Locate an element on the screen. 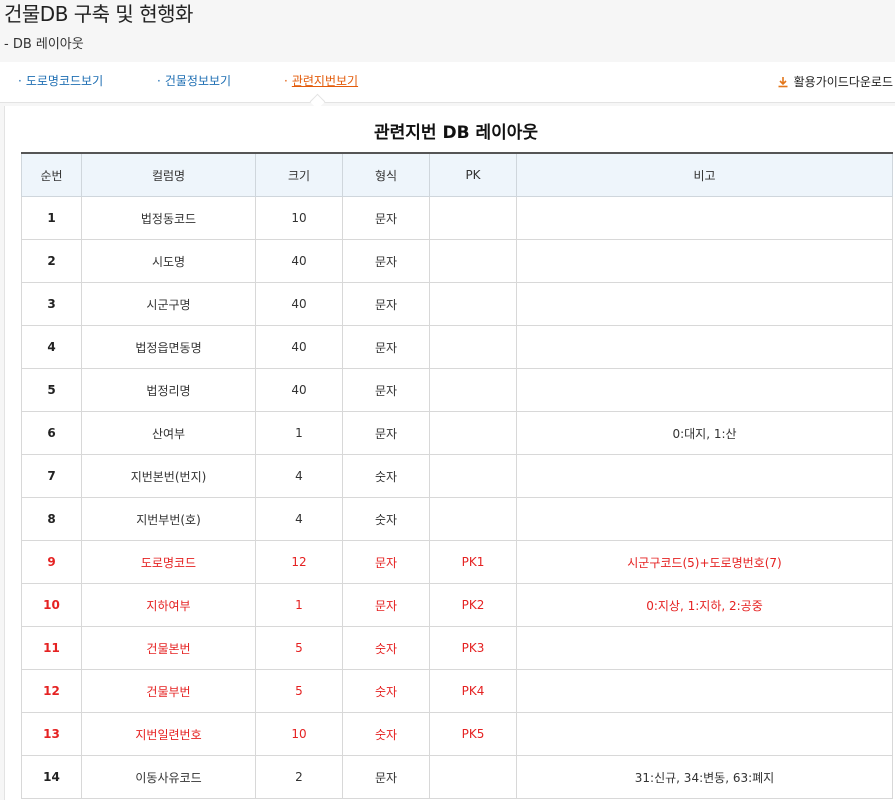  column-header: 순번 is located at coordinates (51, 174).